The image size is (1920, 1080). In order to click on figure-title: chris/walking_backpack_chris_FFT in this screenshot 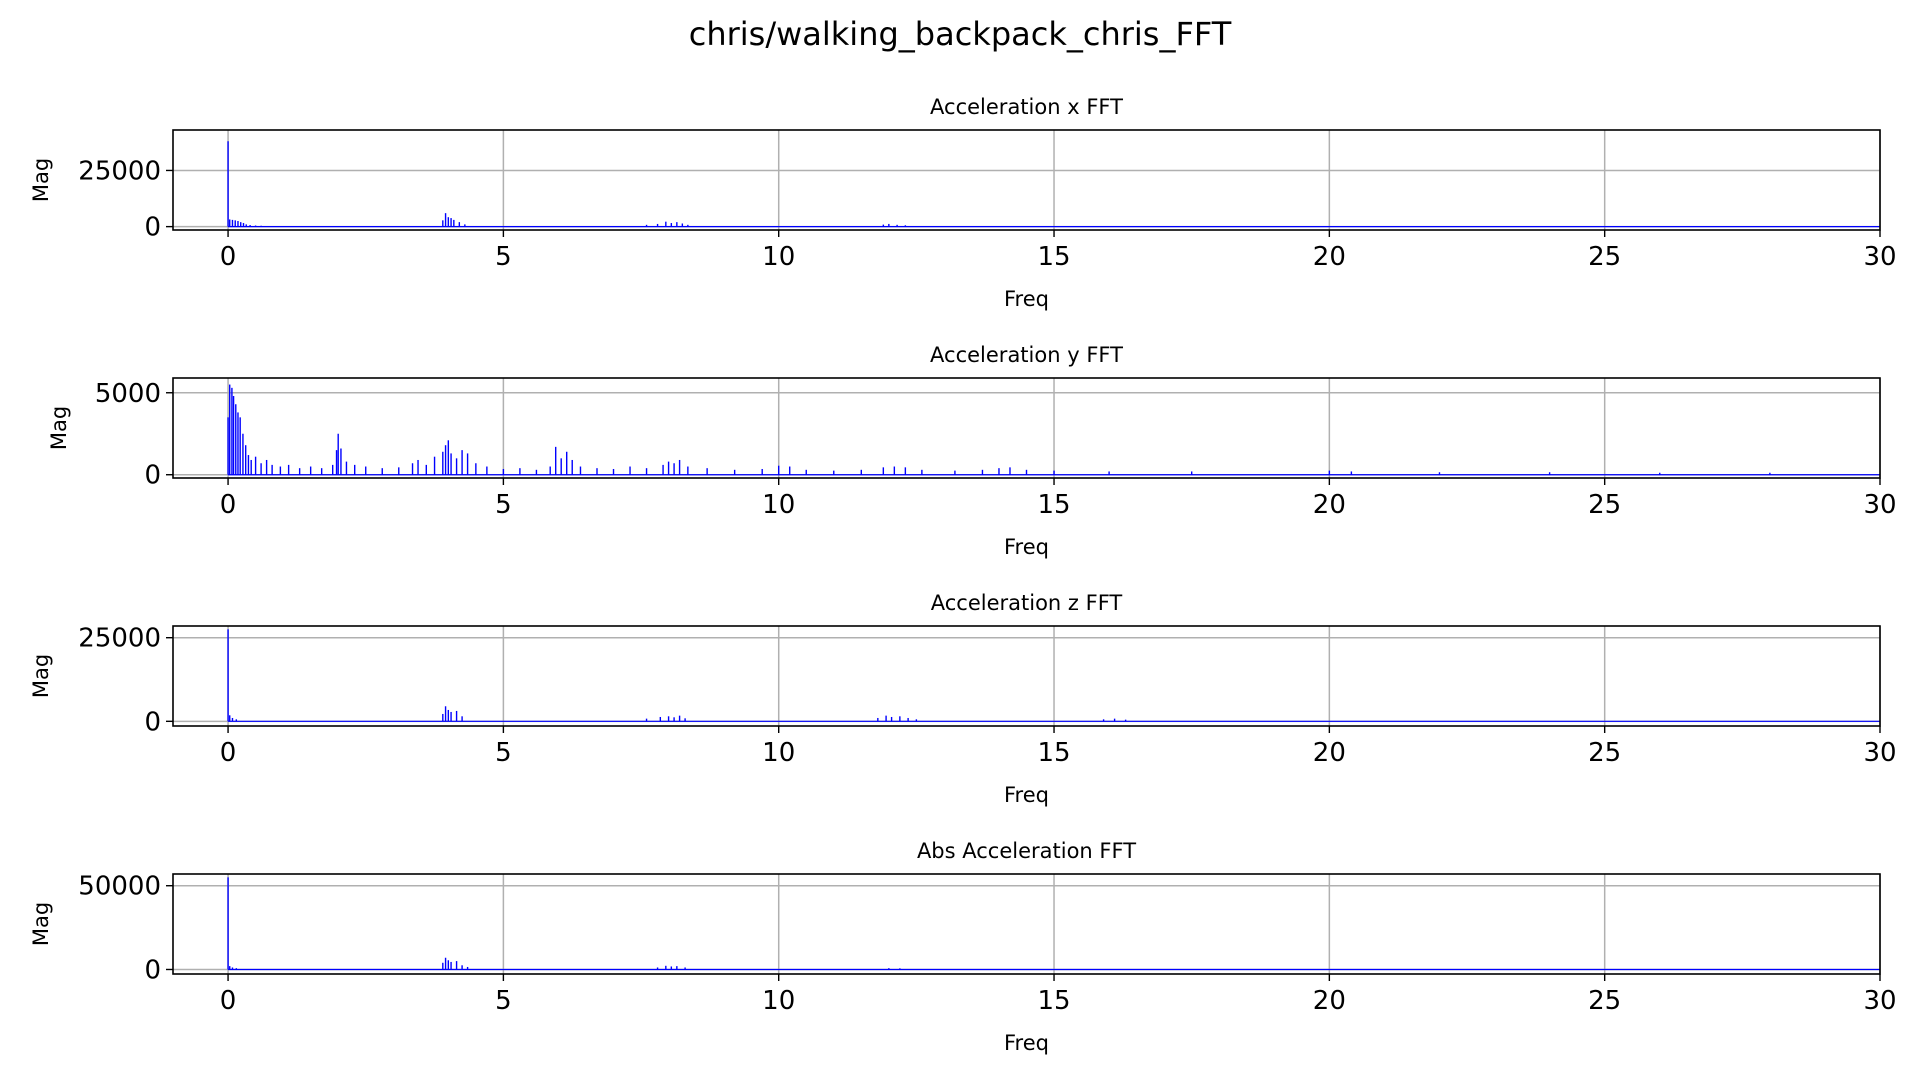, I will do `click(960, 34)`.